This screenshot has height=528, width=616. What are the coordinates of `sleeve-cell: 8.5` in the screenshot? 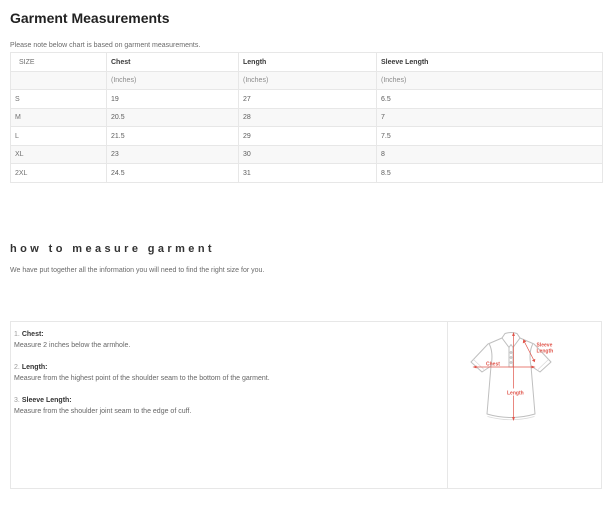 It's located at (489, 173).